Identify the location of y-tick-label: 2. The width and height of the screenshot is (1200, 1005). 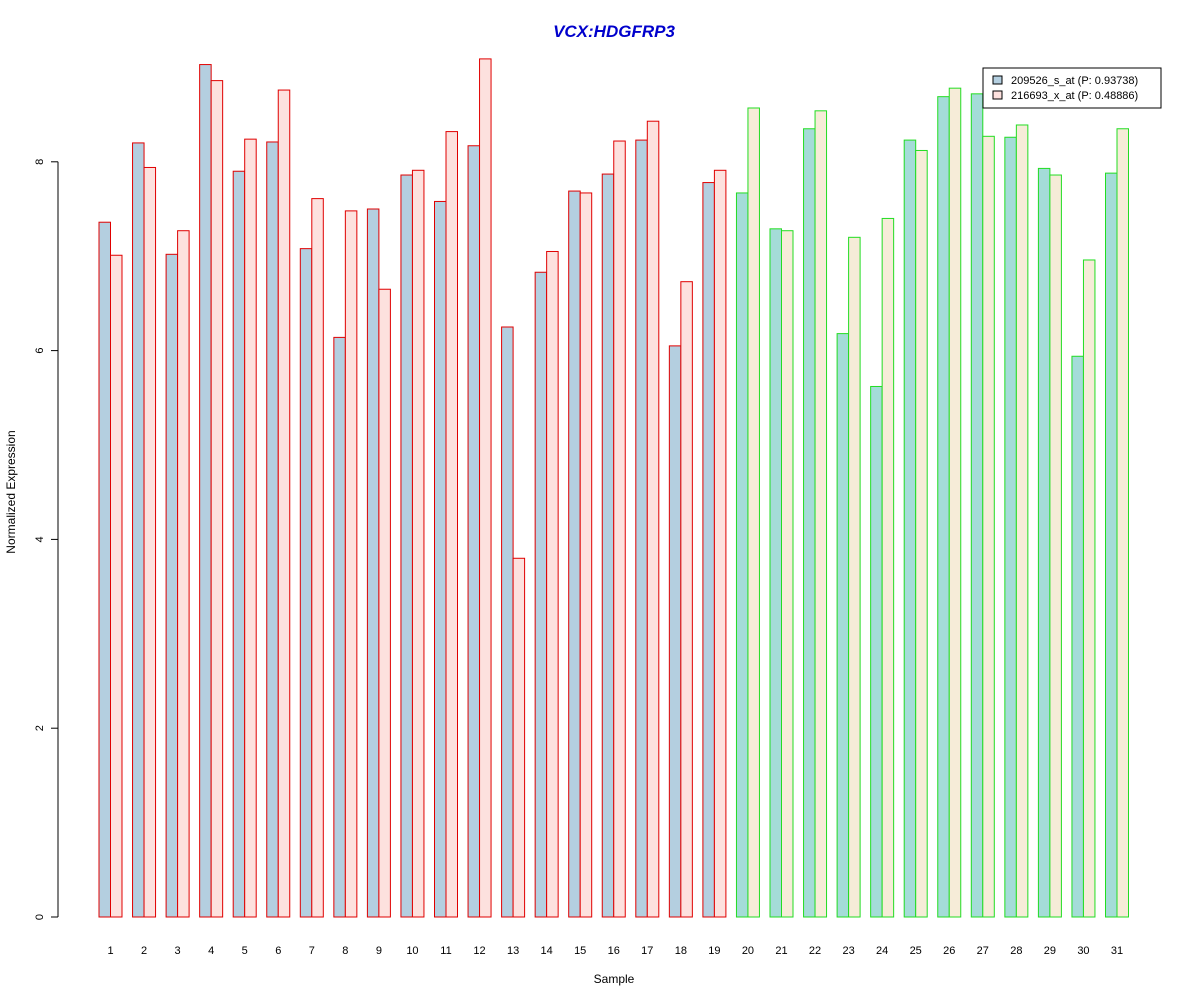
(40, 728).